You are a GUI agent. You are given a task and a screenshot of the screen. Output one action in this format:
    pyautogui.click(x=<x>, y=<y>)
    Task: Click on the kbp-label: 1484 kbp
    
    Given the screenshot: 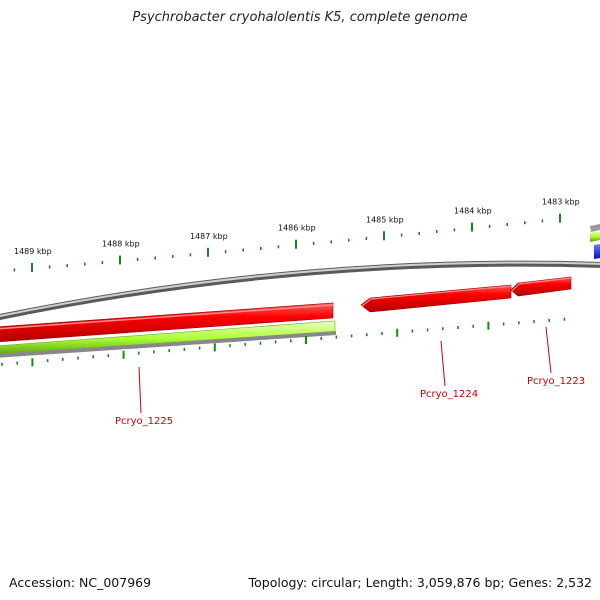 What is the action you would take?
    pyautogui.click(x=473, y=211)
    